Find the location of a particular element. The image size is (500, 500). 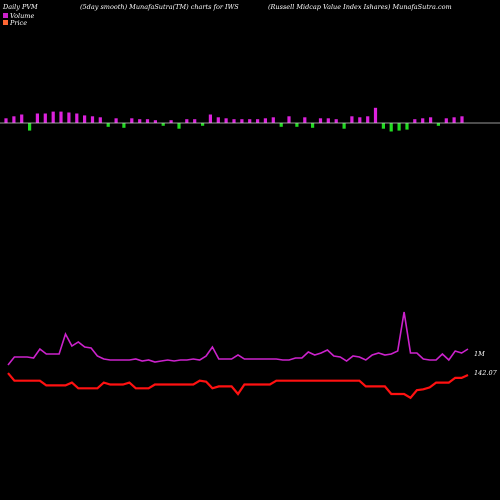

legend-price-label: Price is located at coordinates (18, 23).